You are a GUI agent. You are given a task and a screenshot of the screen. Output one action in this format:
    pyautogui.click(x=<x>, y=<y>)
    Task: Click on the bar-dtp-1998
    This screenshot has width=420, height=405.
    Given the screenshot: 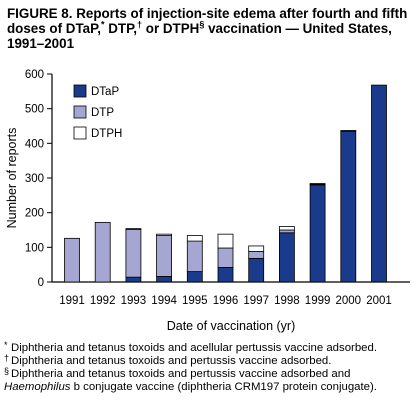 What is the action you would take?
    pyautogui.click(x=286, y=231)
    